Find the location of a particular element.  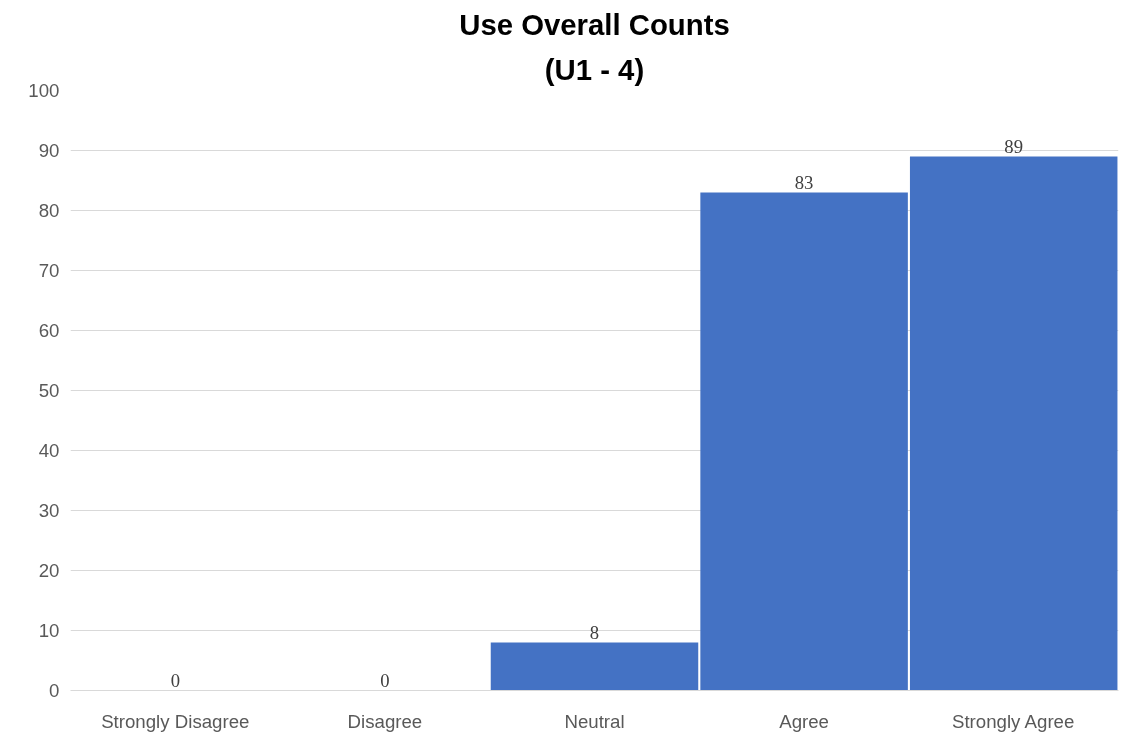

y-tick-label: 20 is located at coordinates (49, 570).